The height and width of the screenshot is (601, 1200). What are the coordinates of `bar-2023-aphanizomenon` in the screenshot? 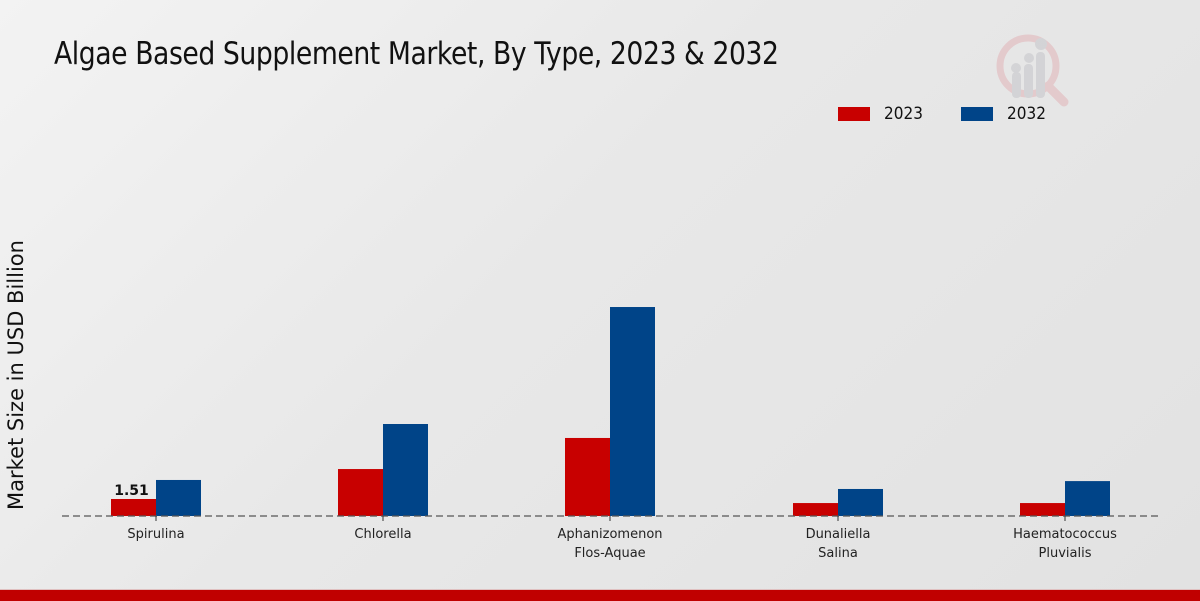 It's located at (587, 476).